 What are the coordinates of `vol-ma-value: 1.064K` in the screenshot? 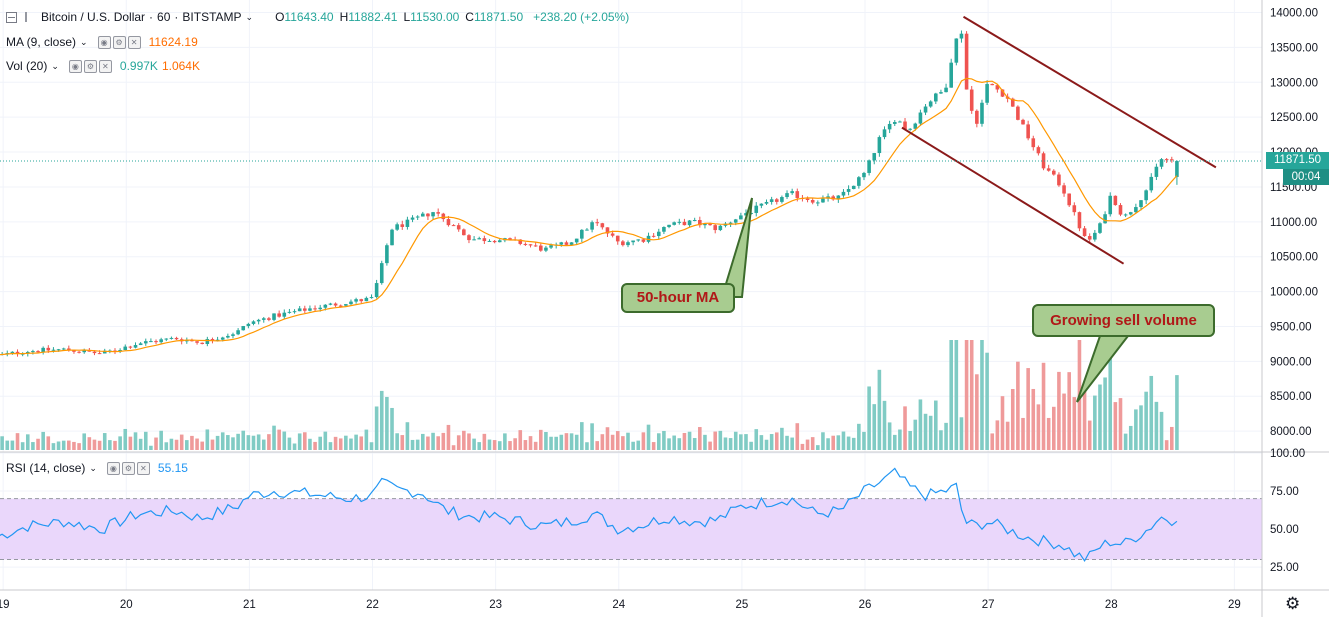 It's located at (180, 66).